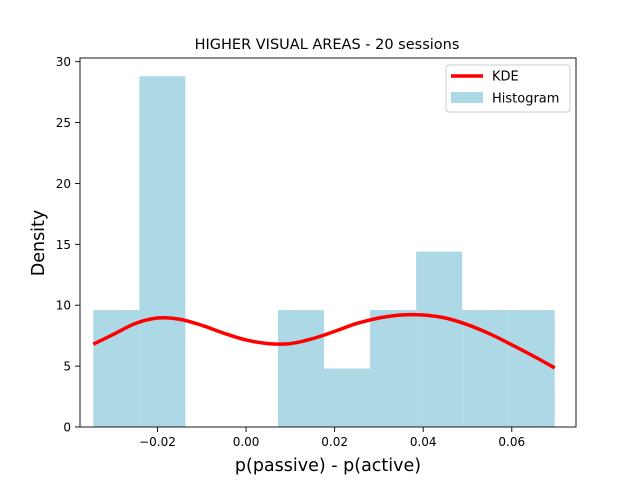  Describe the element at coordinates (63, 62) in the screenshot. I see `y-tick-label: 30` at that location.